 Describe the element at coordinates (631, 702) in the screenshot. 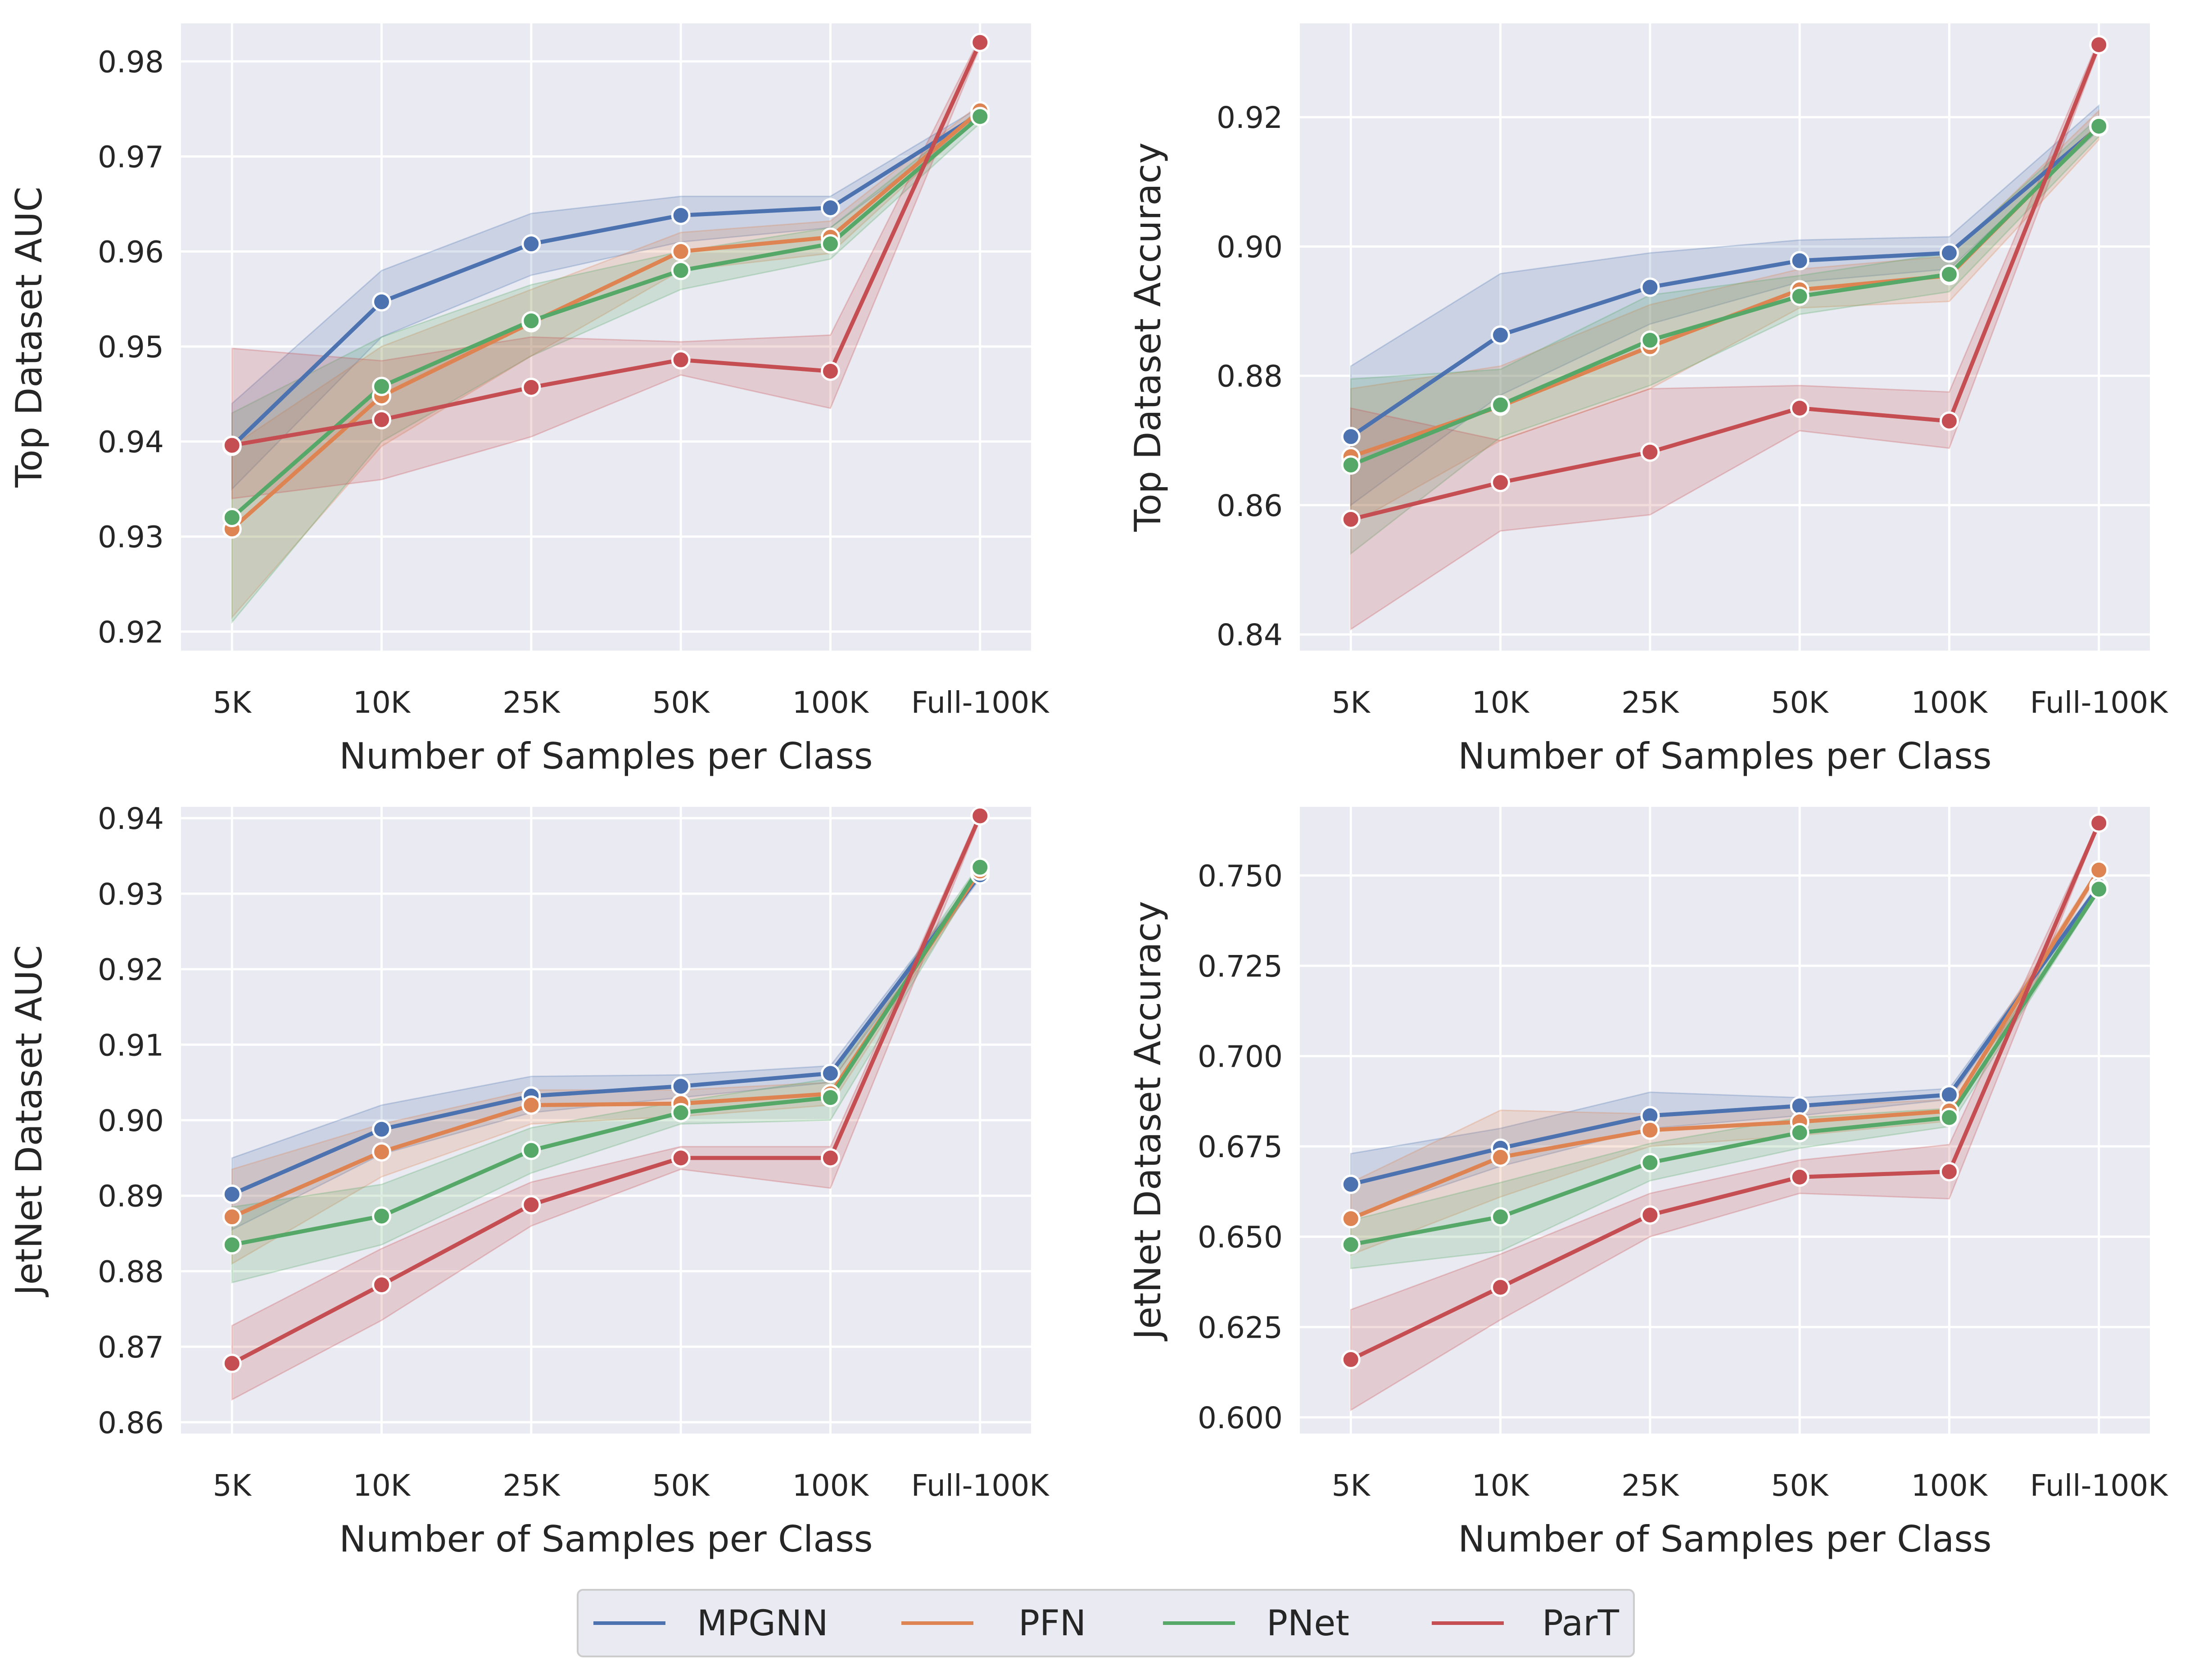

I see `x-tick-labels: 5K 10K 25K 50K 100K Full-100K` at that location.